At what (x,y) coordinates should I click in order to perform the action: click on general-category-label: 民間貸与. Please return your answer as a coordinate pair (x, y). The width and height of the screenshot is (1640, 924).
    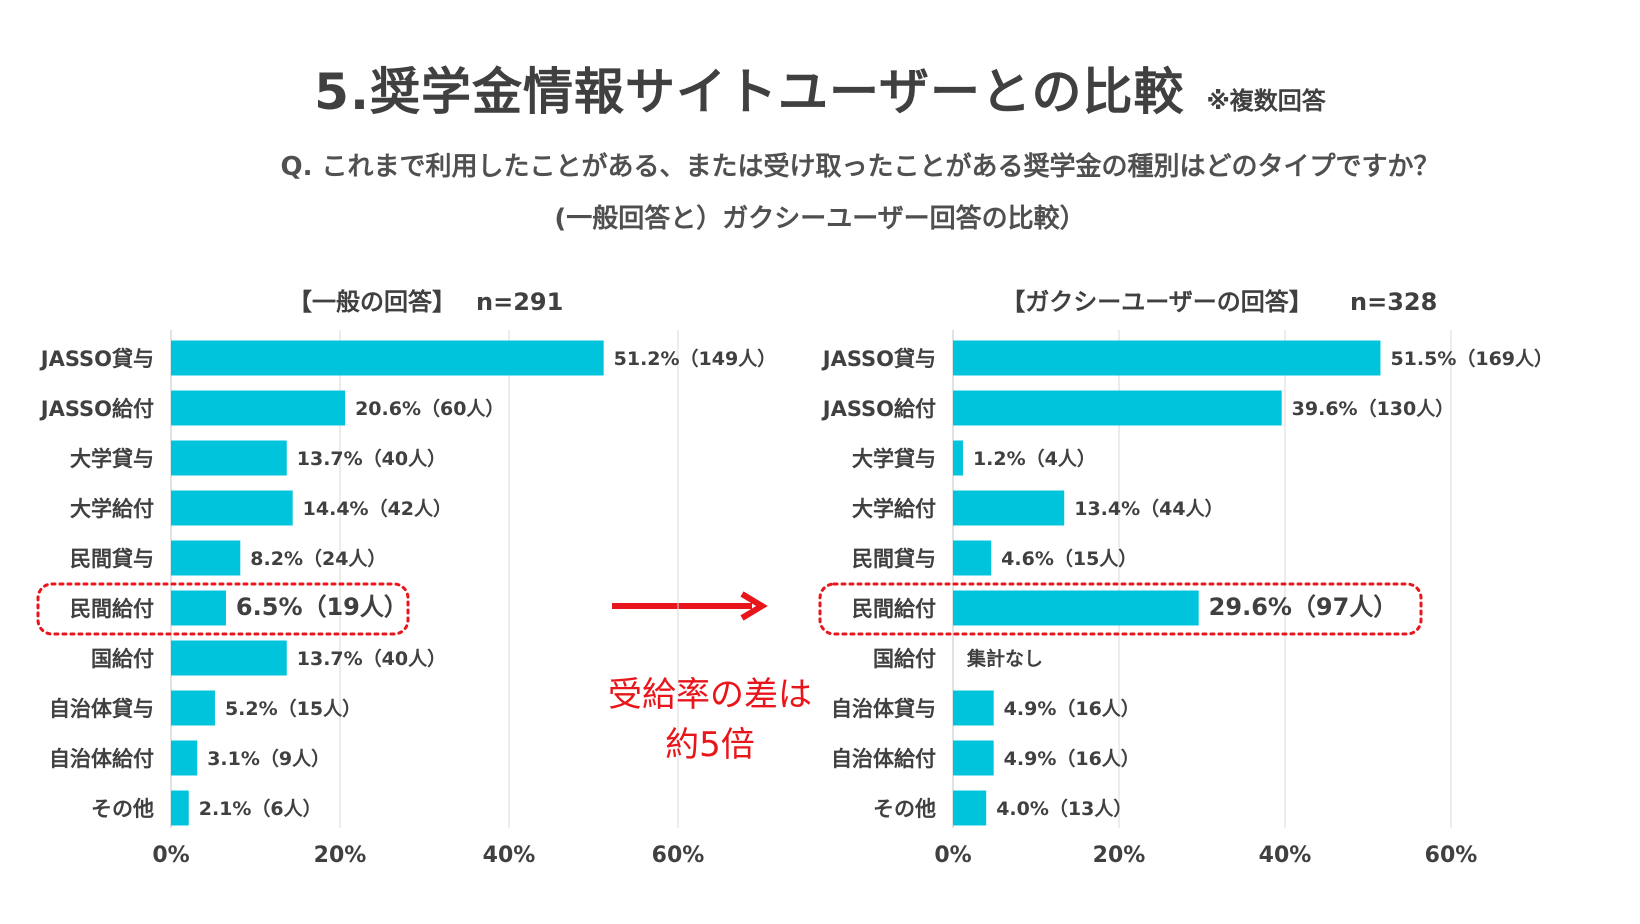
    Looking at the image, I should click on (112, 559).